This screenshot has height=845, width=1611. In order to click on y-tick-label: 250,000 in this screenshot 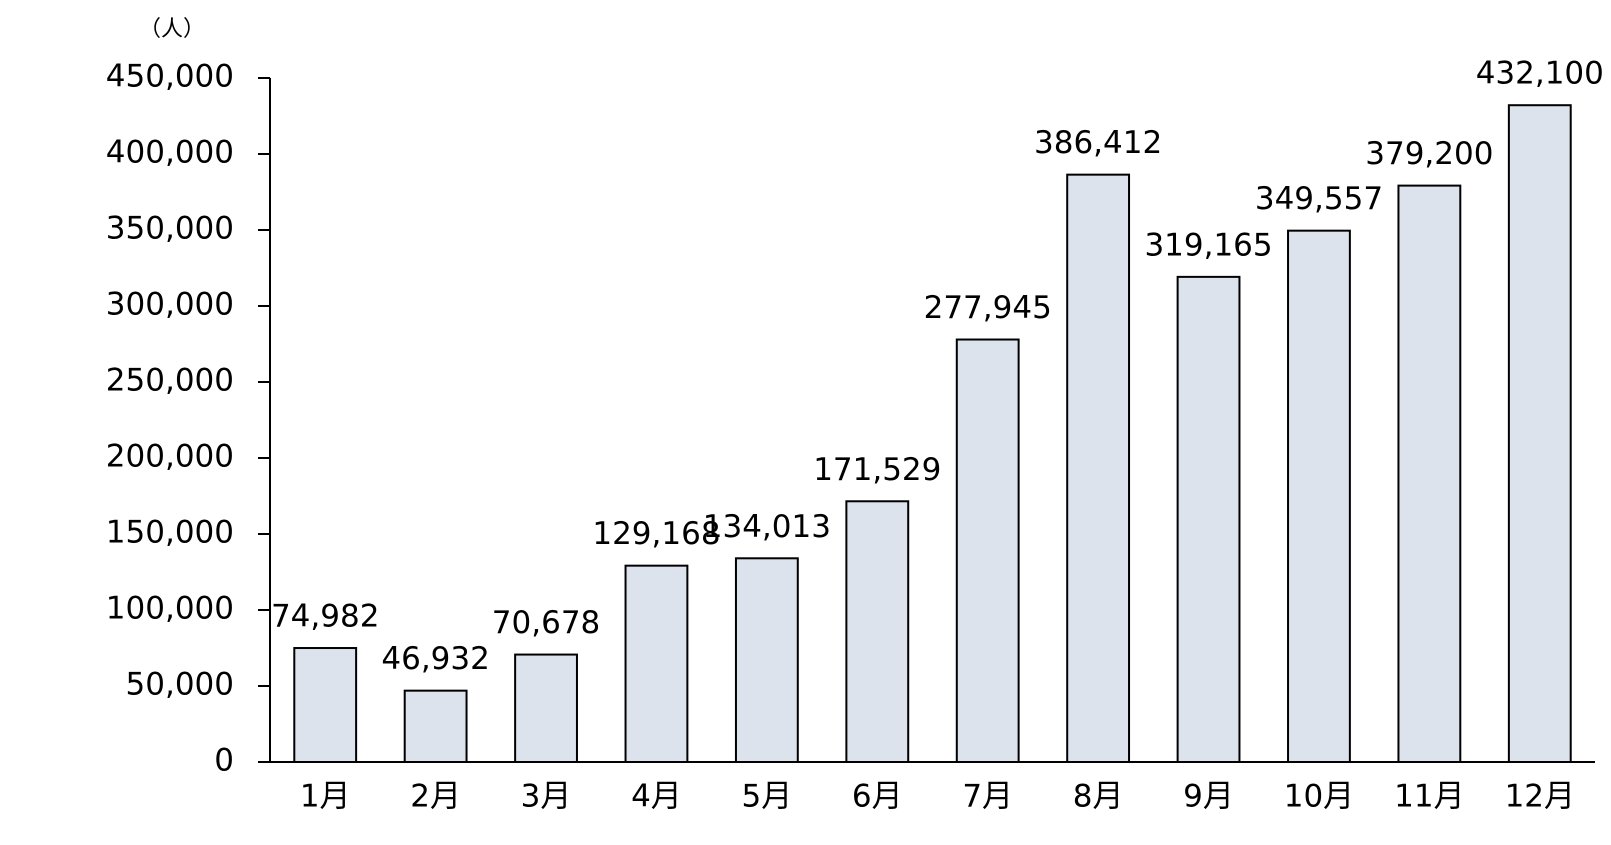, I will do `click(170, 381)`.